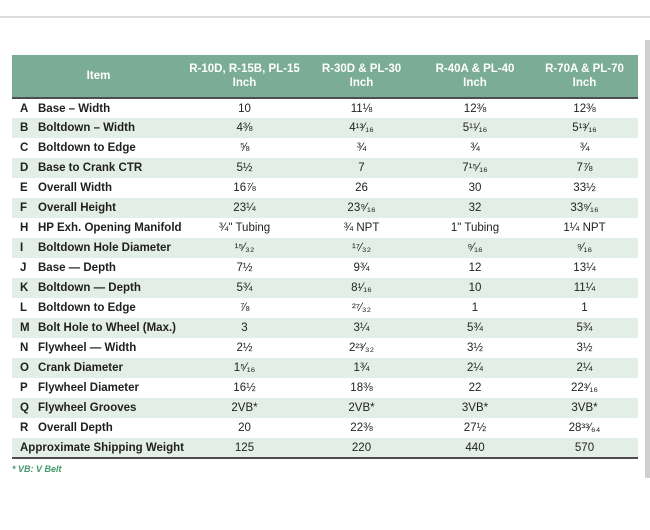 This screenshot has width=650, height=530. I want to click on row-value: 33½, so click(584, 188).